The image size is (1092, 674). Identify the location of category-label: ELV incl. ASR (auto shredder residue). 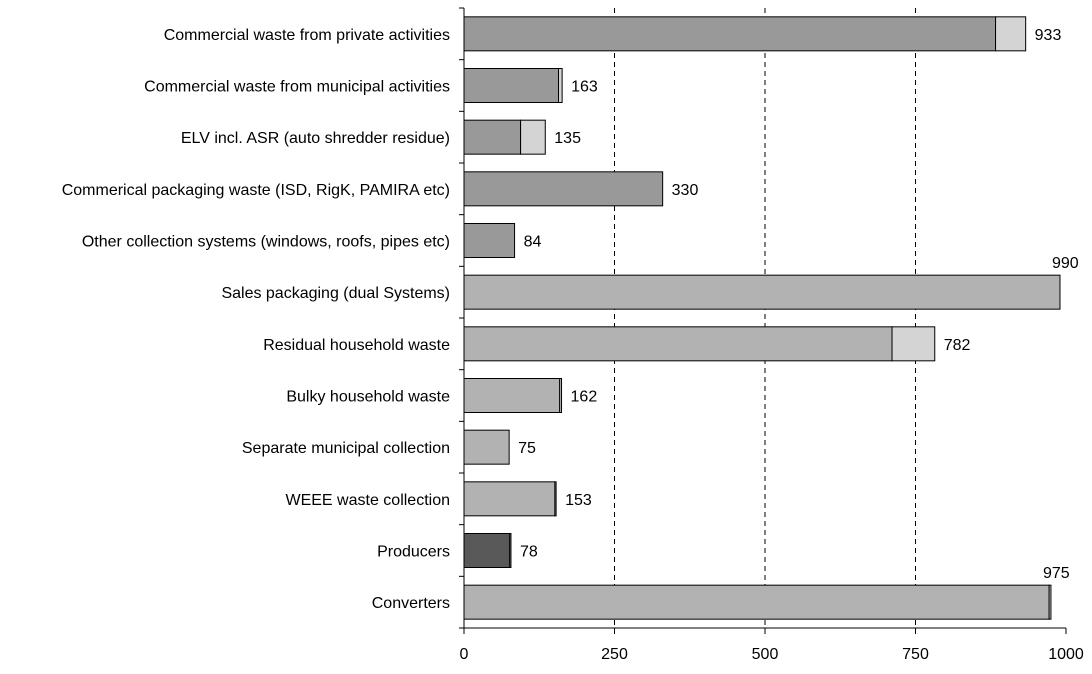
(315, 138).